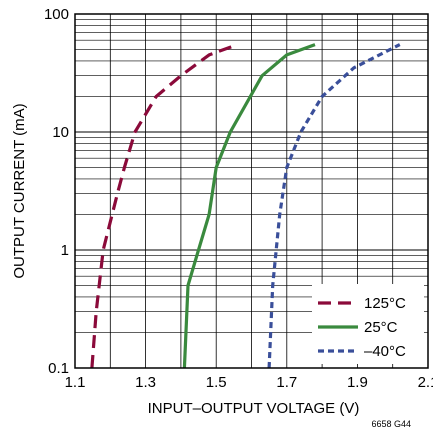  What do you see at coordinates (385, 351) in the screenshot?
I see `legend-label-2: –40°C` at bounding box center [385, 351].